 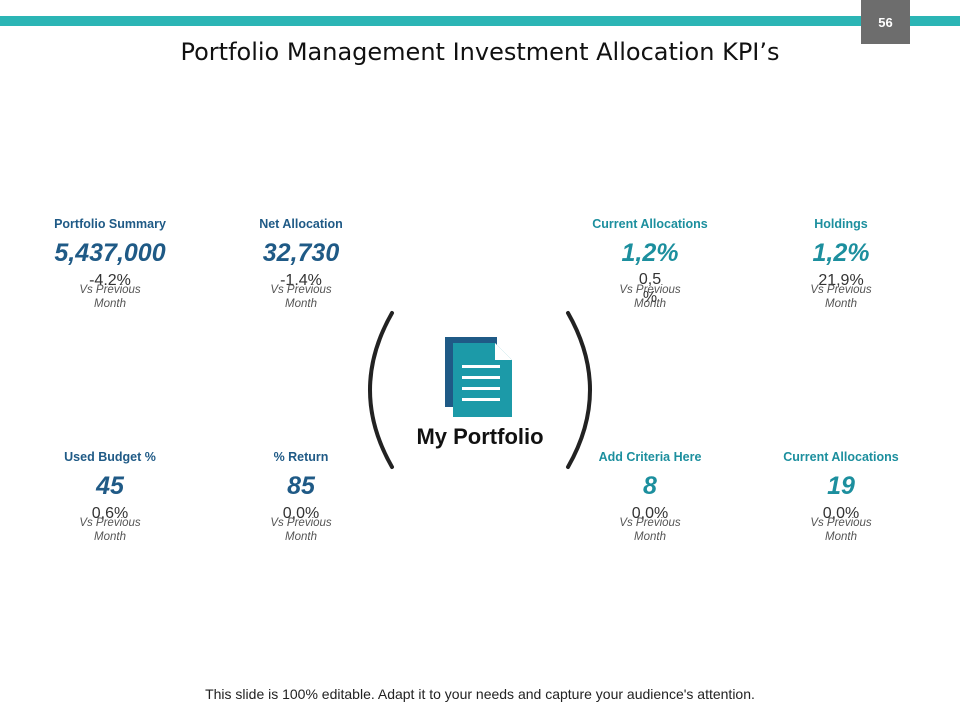 I want to click on kpi-value: 5,437,000, so click(x=110, y=253).